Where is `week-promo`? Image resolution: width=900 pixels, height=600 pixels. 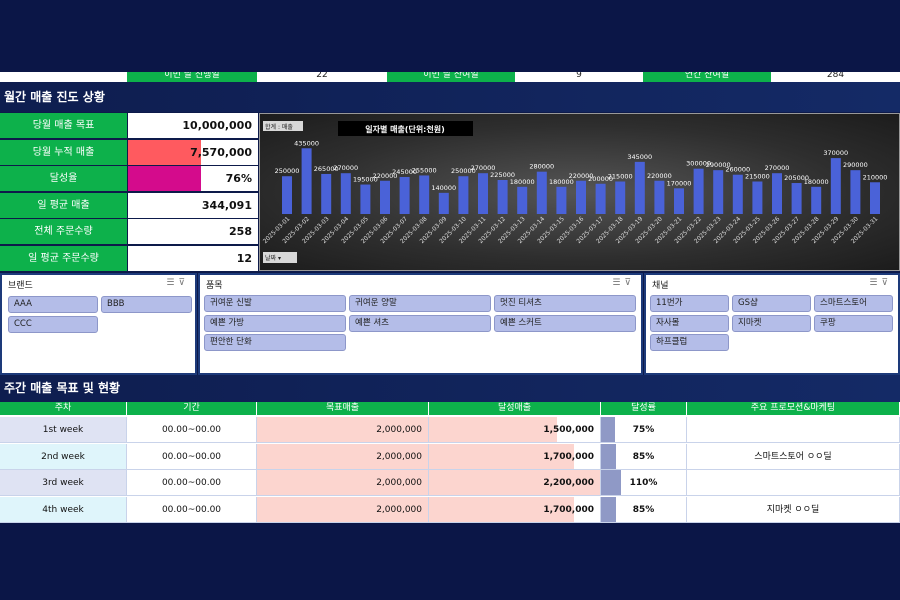
week-promo is located at coordinates (793, 483).